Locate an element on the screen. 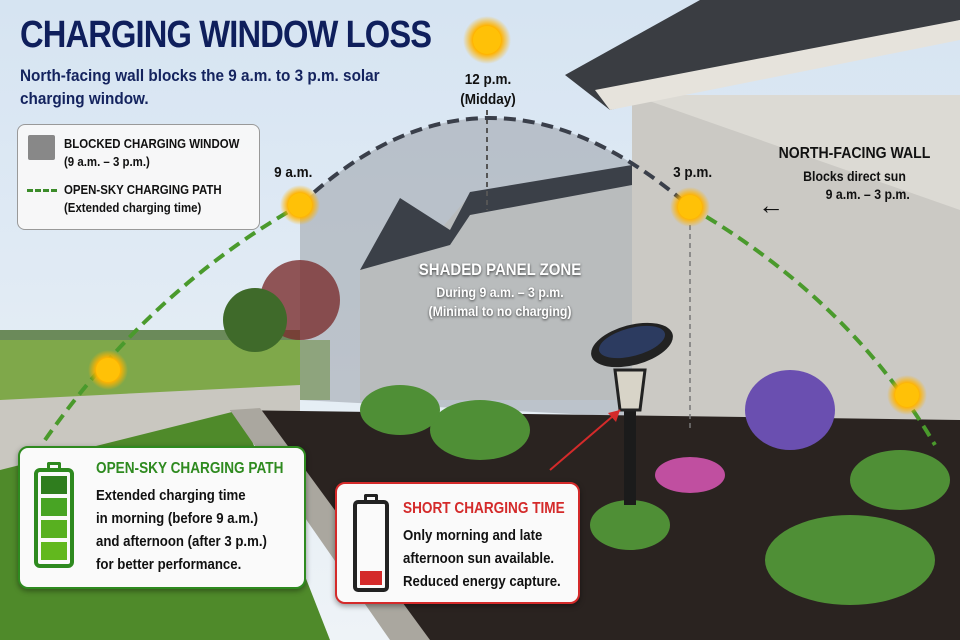 The height and width of the screenshot is (640, 960). tree-line is located at coordinates (150, 335).